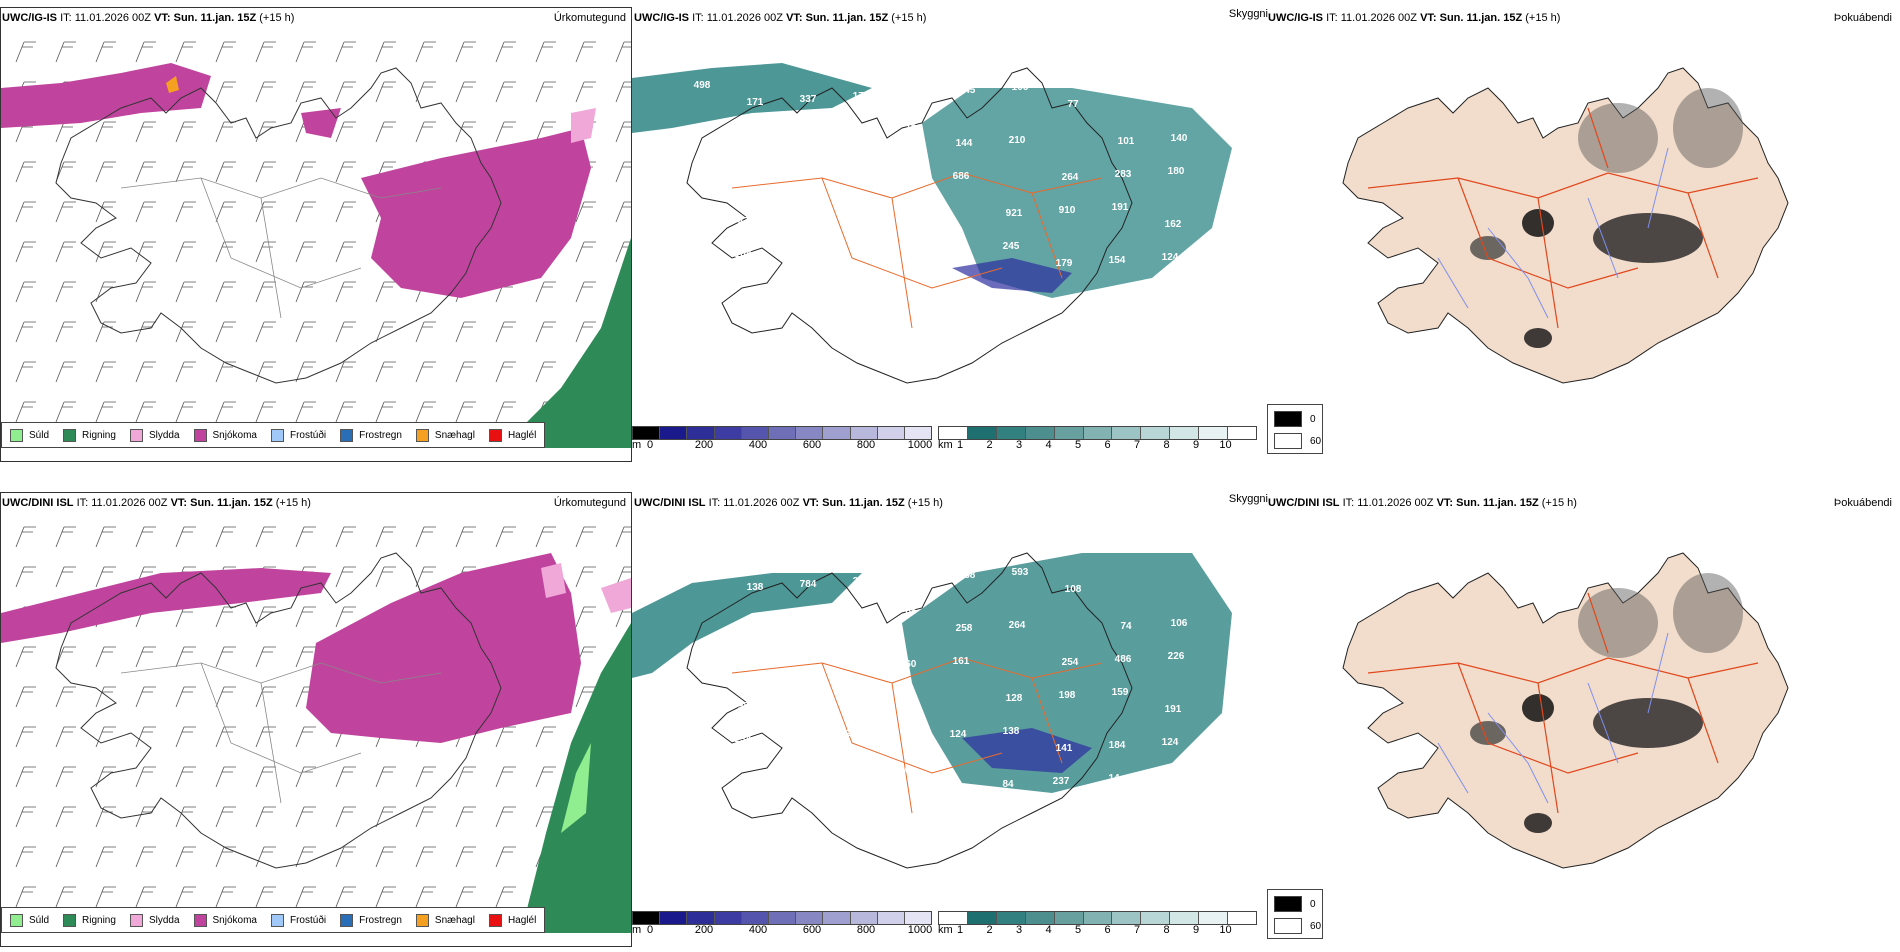  What do you see at coordinates (920, 445) in the screenshot?
I see `colorbar-tick: 1000` at bounding box center [920, 445].